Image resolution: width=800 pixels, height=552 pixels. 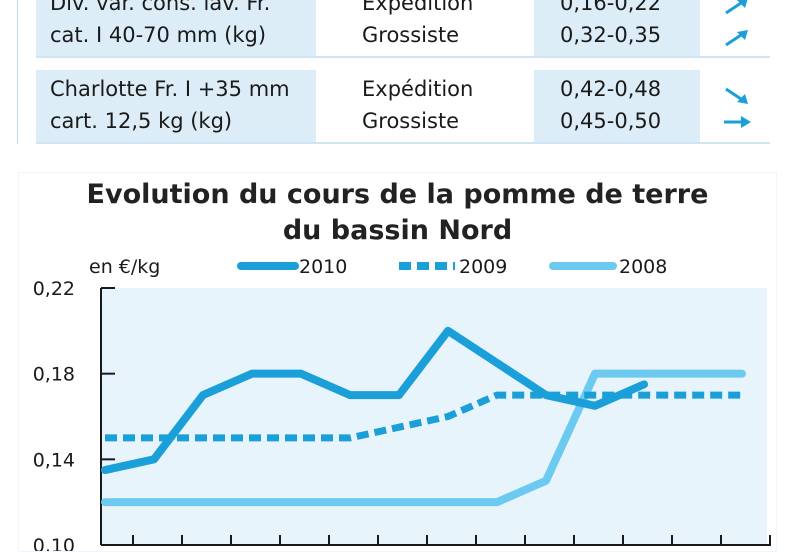 I want to click on trend-stable-icon, so click(x=737, y=122).